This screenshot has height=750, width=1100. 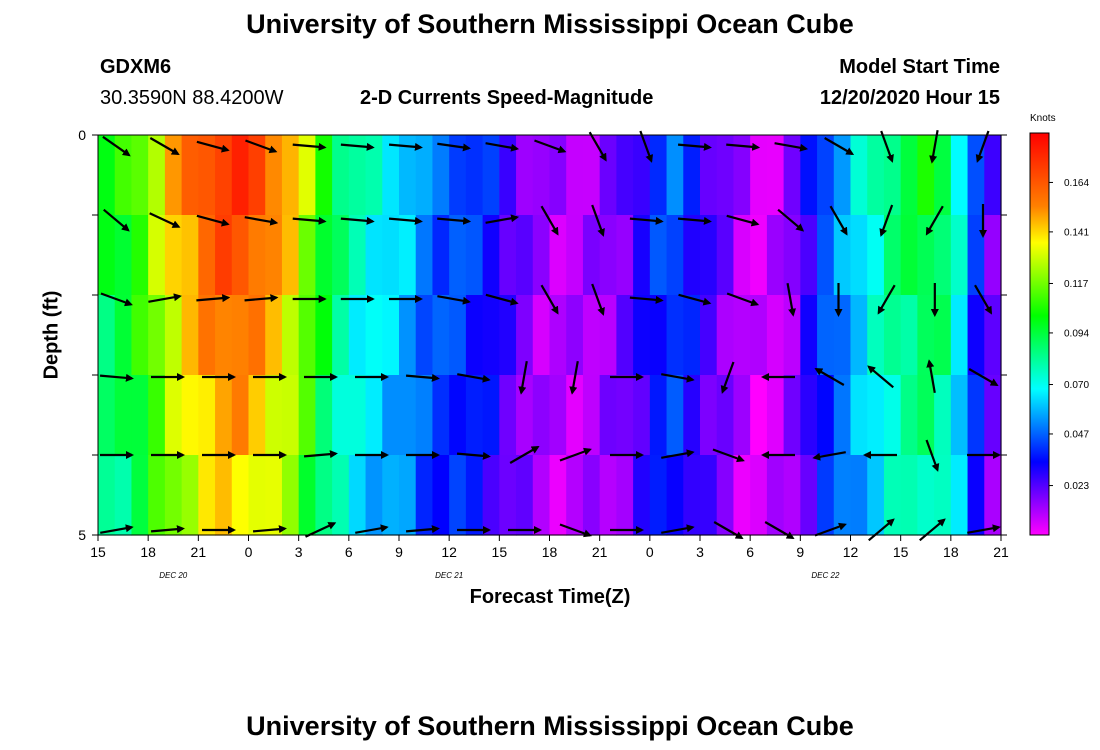 What do you see at coordinates (851, 552) in the screenshot?
I see `x-tick-label: 12` at bounding box center [851, 552].